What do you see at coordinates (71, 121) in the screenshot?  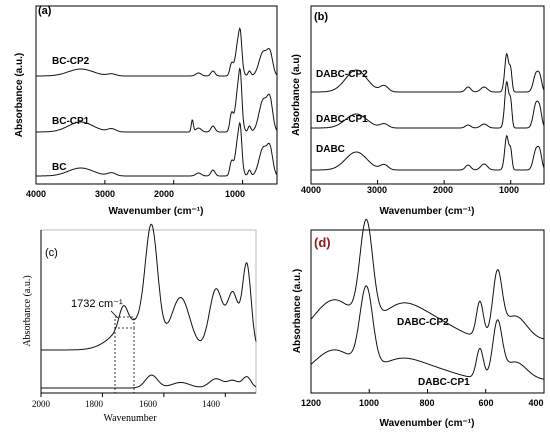 I see `series-label: BC-CP1` at bounding box center [71, 121].